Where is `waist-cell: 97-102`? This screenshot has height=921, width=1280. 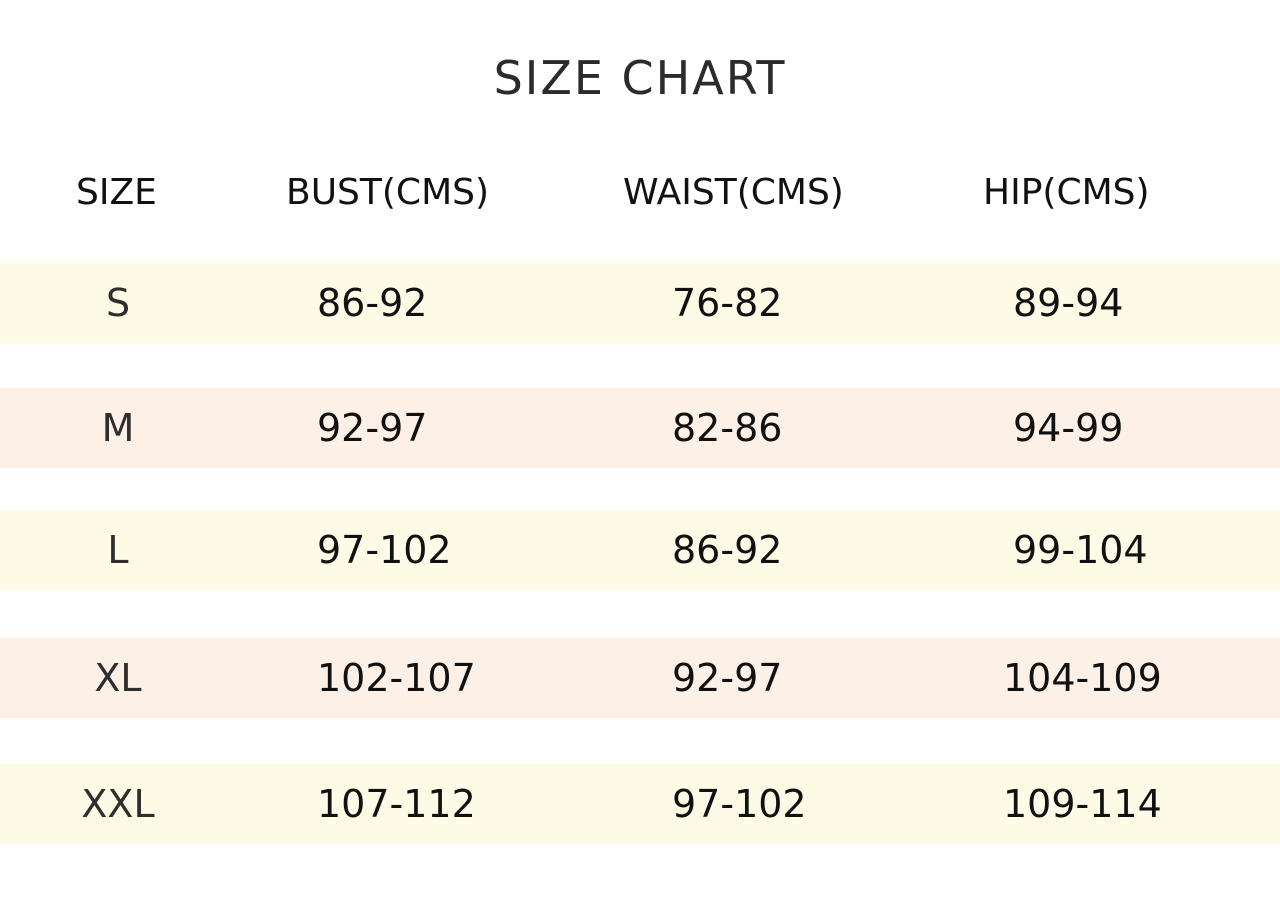
waist-cell: 97-102 is located at coordinates (739, 804).